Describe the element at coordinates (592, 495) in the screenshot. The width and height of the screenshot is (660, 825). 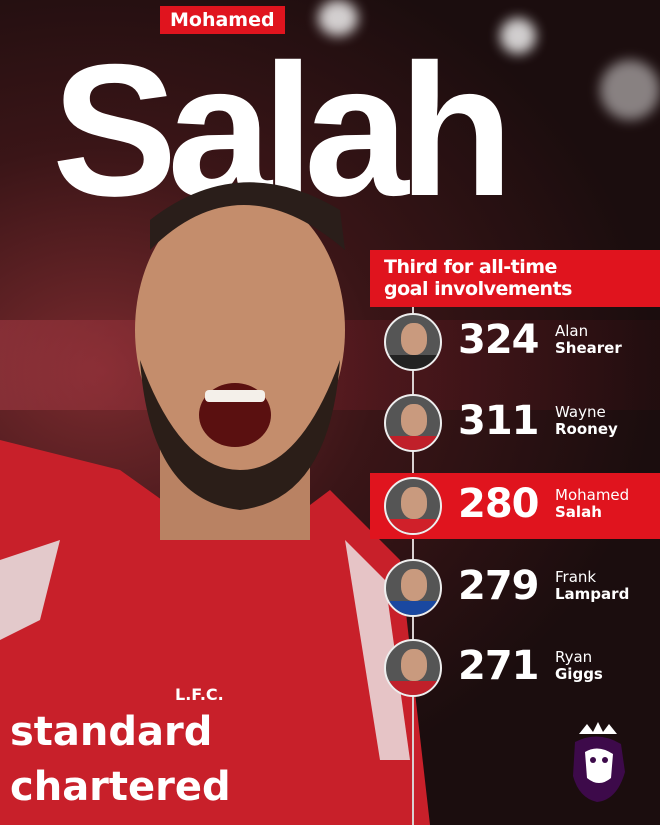
I see `player-first-name: Mohamed` at that location.